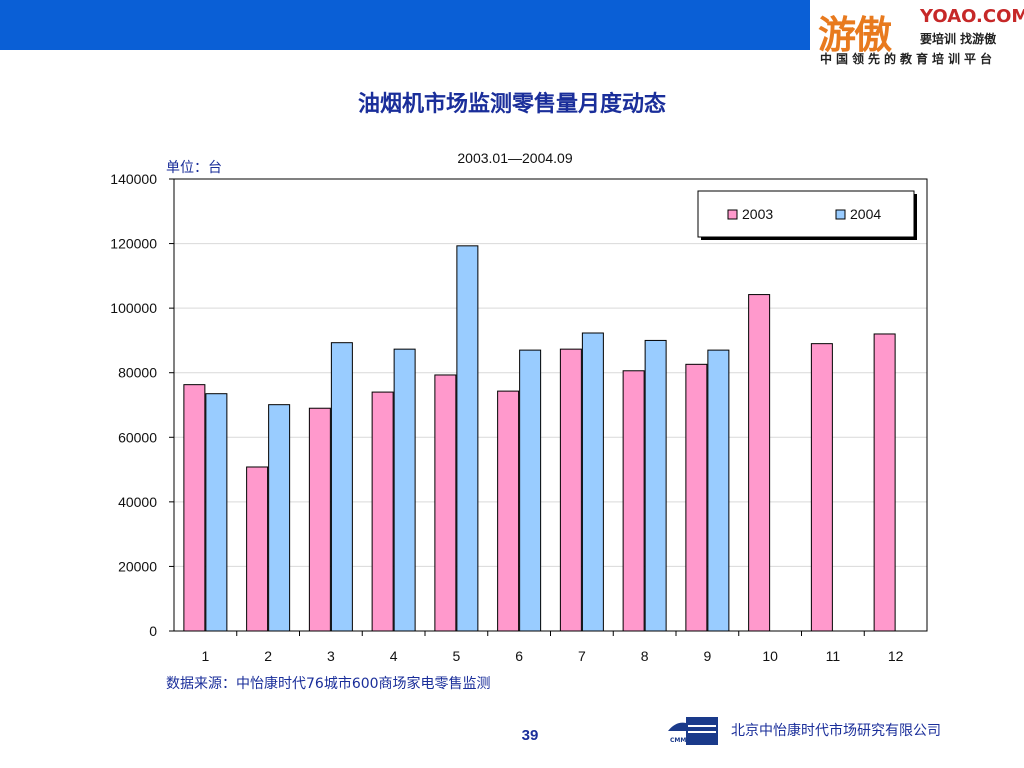 The width and height of the screenshot is (1024, 768). Describe the element at coordinates (530, 735) in the screenshot. I see `page-number: 39` at that location.